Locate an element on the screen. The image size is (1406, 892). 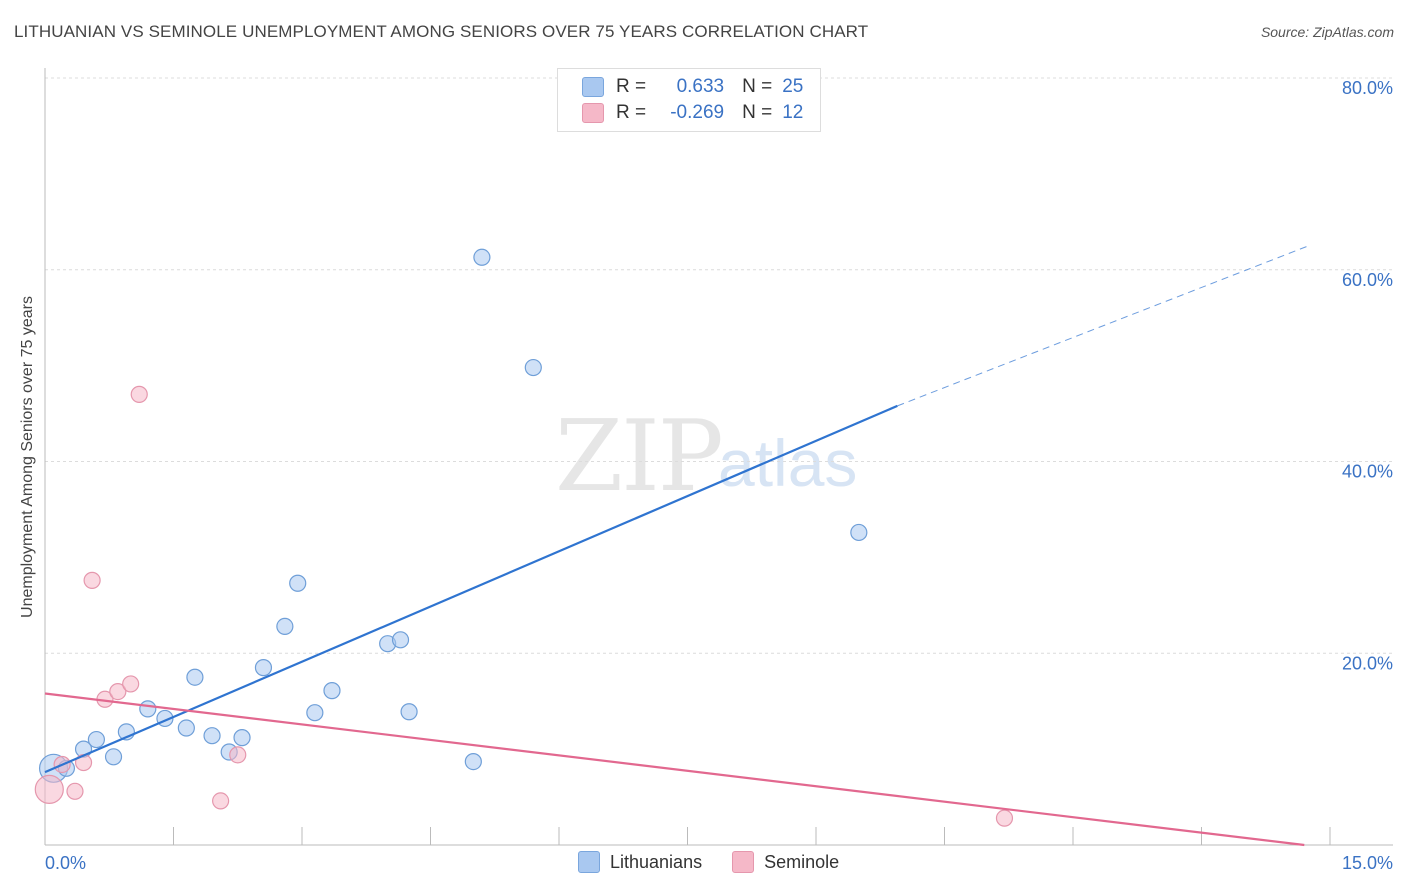
series-legend: Lithuanians Seminole is located at coordinates (723, 862).